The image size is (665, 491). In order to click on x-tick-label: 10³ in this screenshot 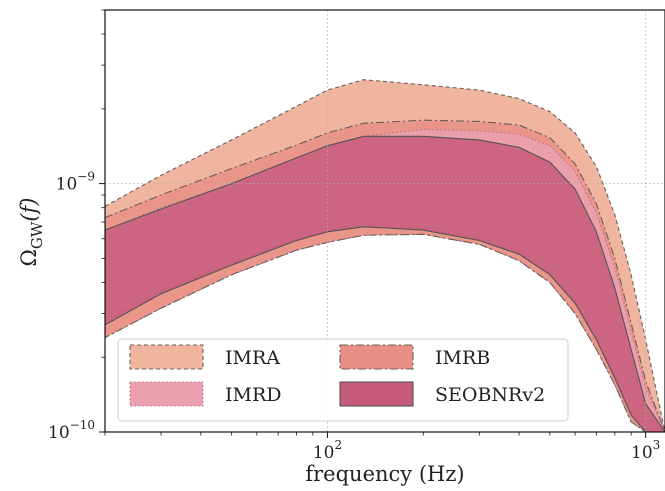, I will do `click(645, 450)`.